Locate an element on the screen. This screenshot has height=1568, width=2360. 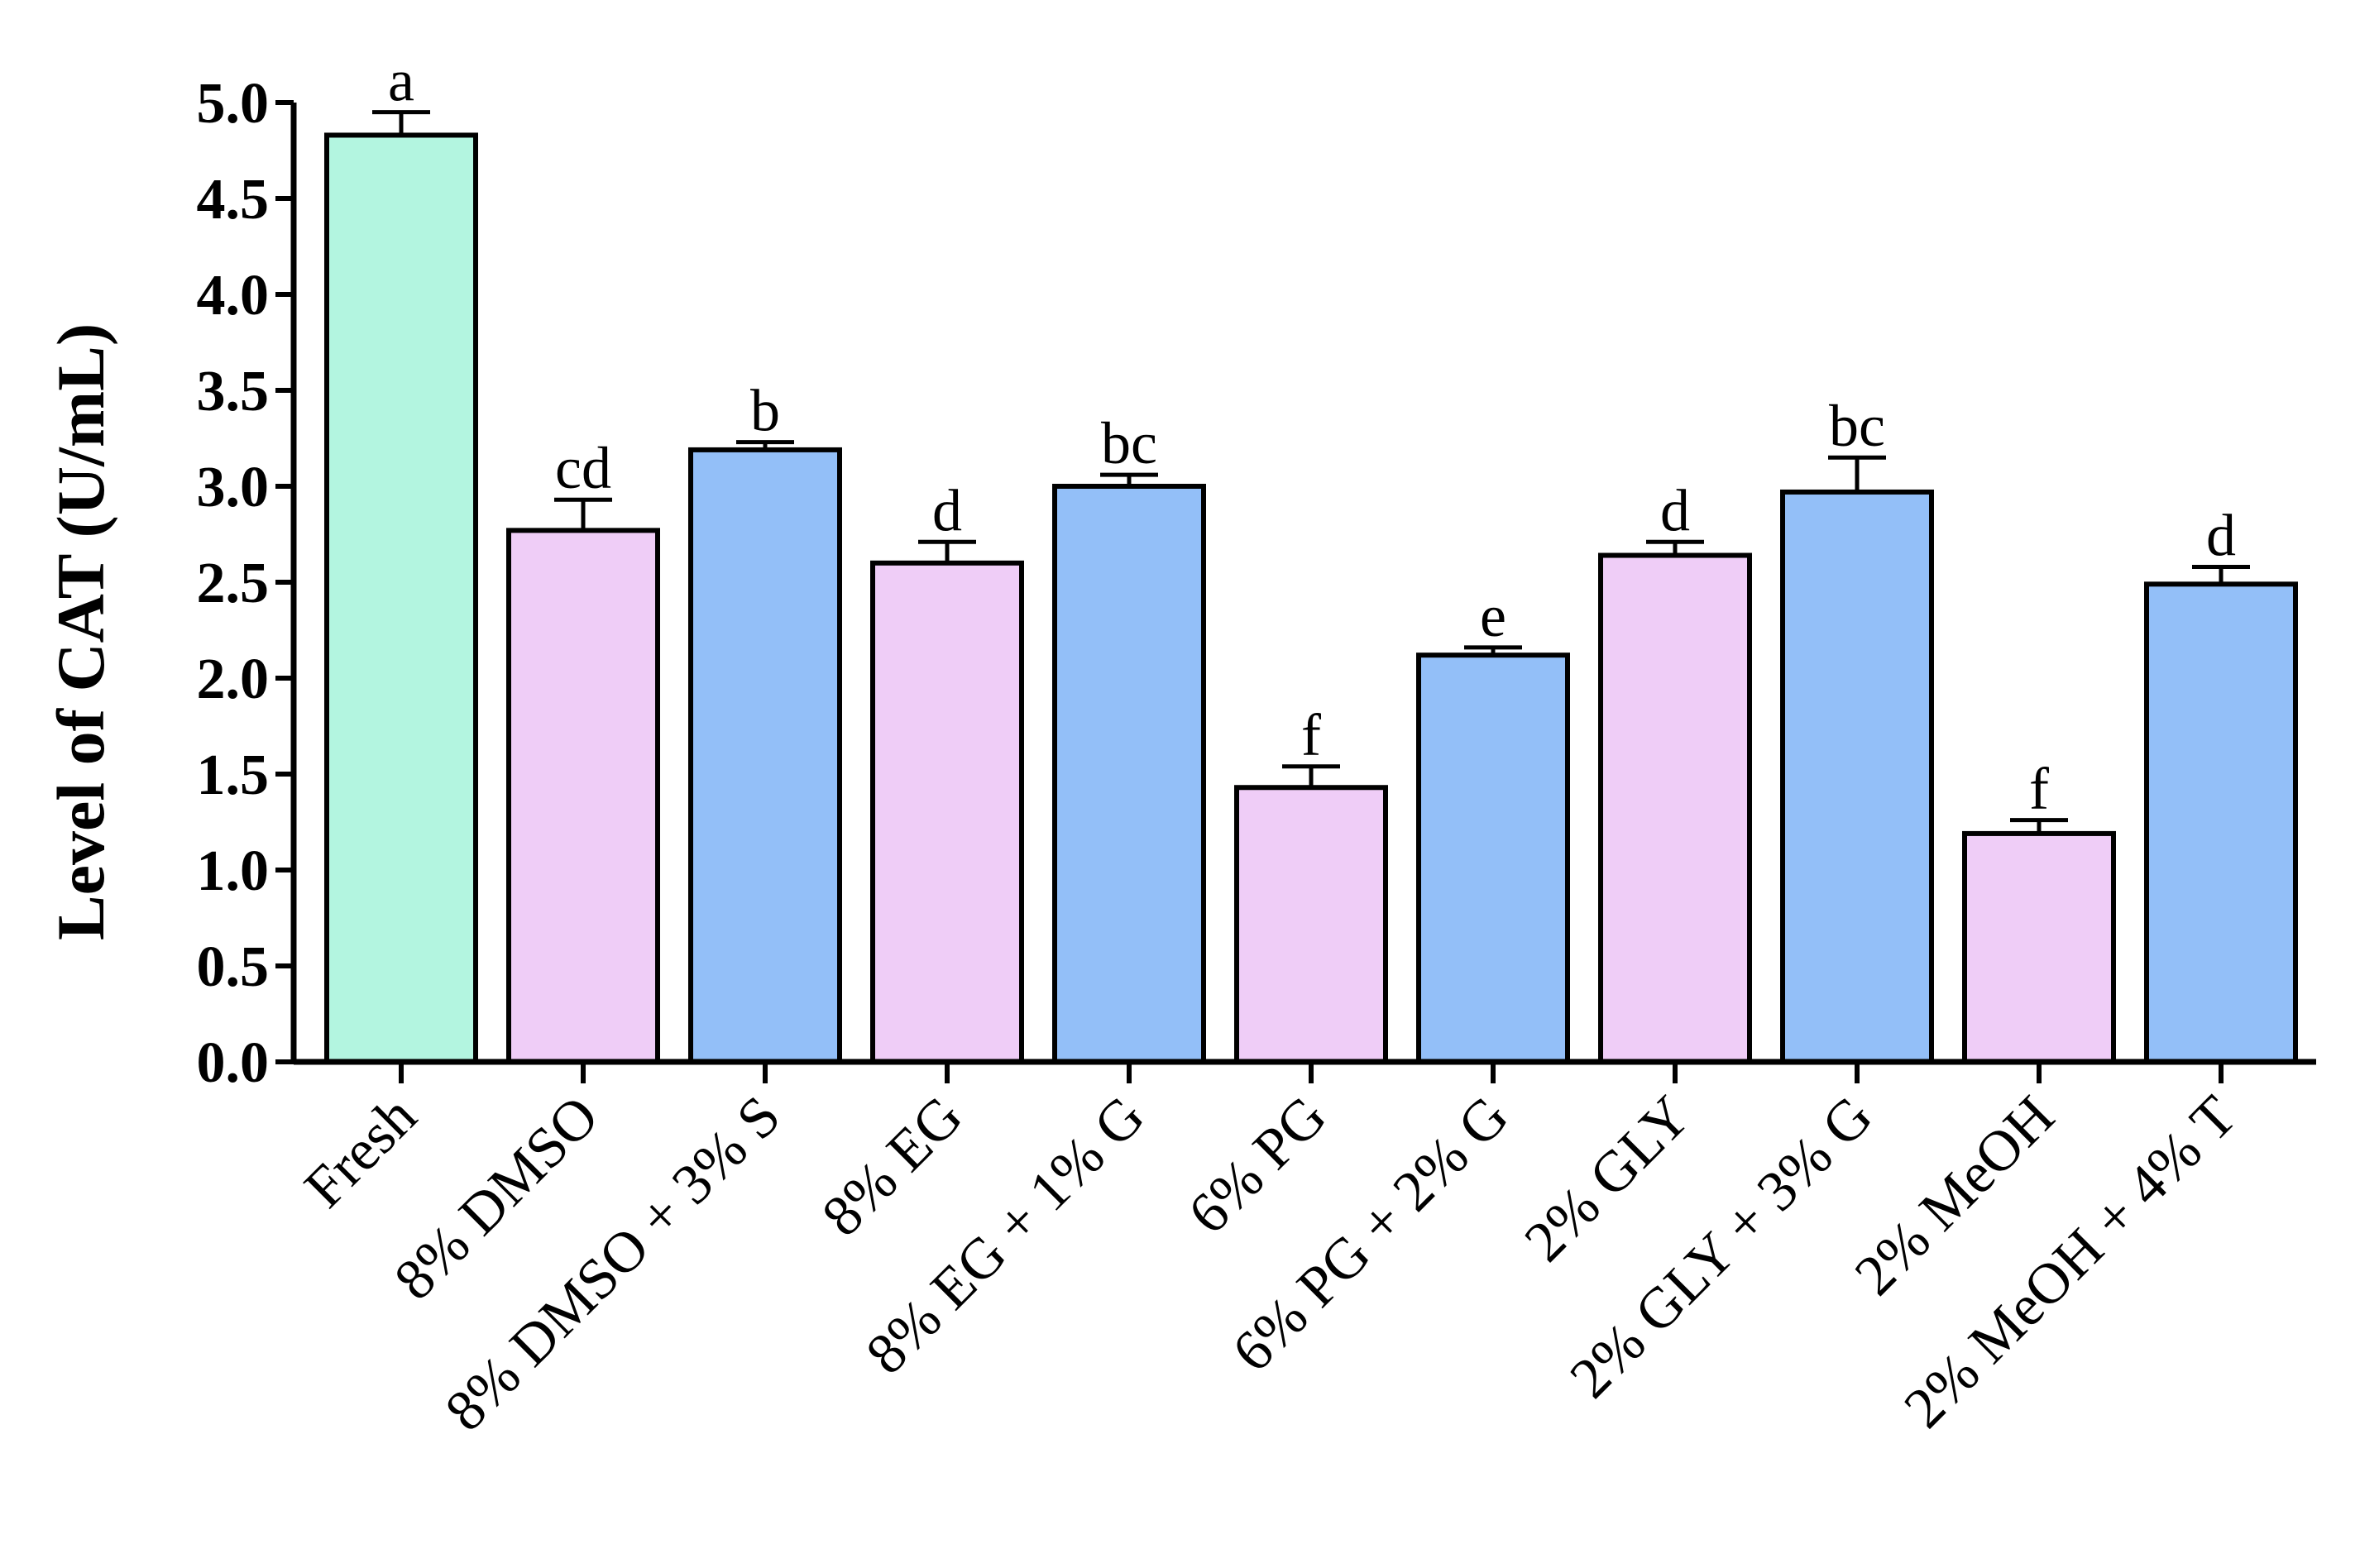
category-label-5: 6% PG is located at coordinates (1257, 1165).